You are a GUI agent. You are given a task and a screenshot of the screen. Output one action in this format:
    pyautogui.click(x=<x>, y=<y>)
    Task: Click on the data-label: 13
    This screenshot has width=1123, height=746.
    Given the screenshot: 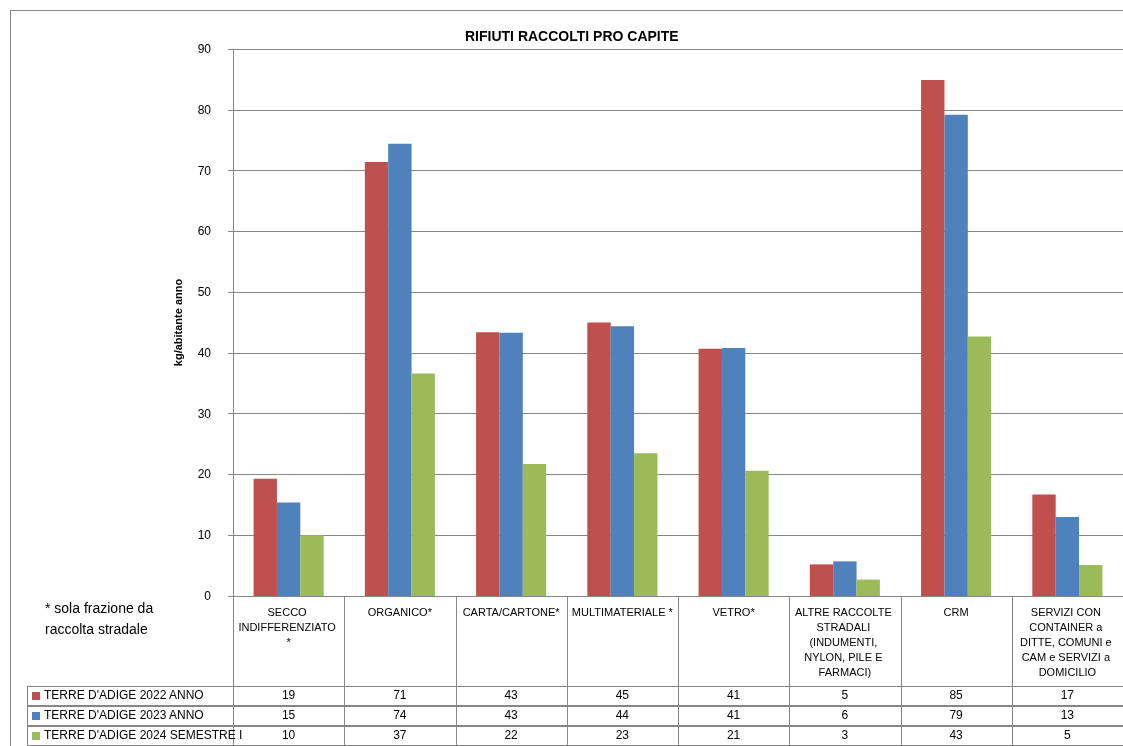 What is the action you would take?
    pyautogui.click(x=1067, y=715)
    